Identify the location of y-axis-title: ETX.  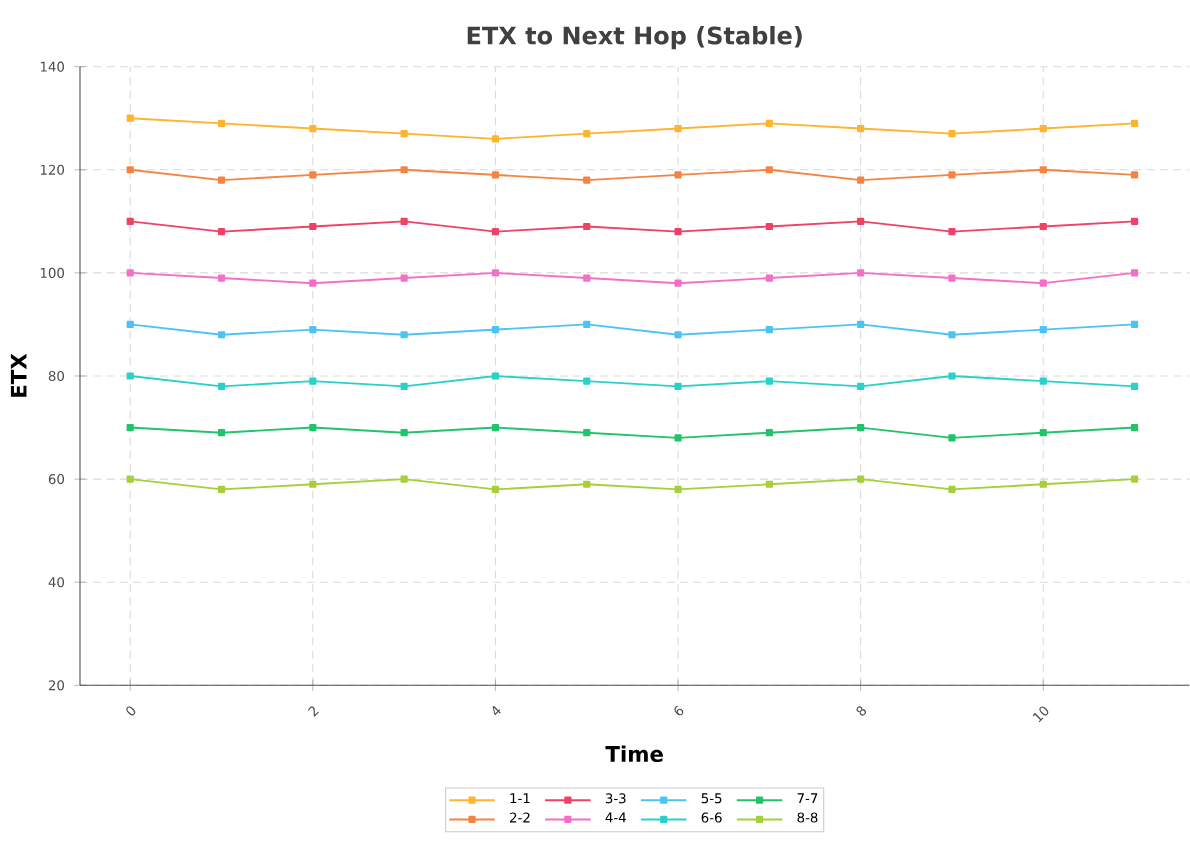
(18, 375).